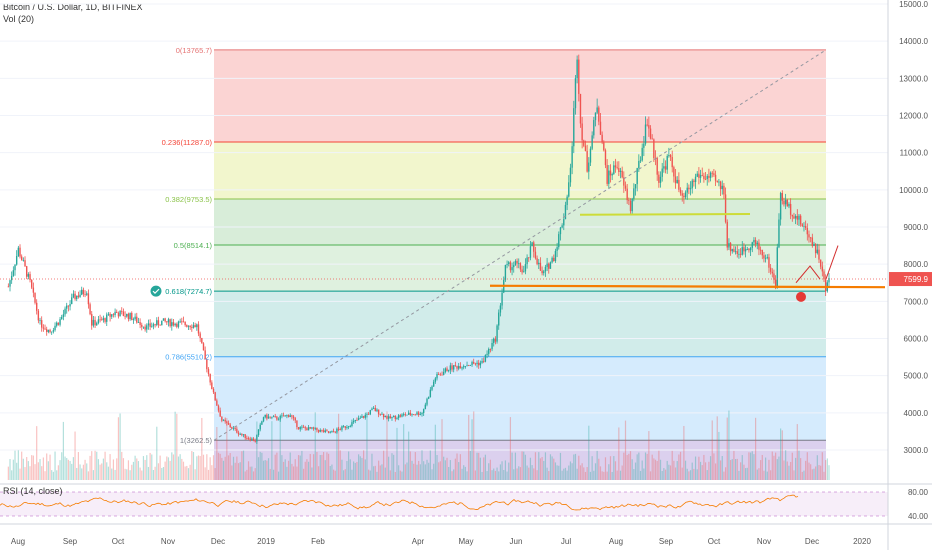  What do you see at coordinates (168, 541) in the screenshot?
I see `x-tick-label: Nov` at bounding box center [168, 541].